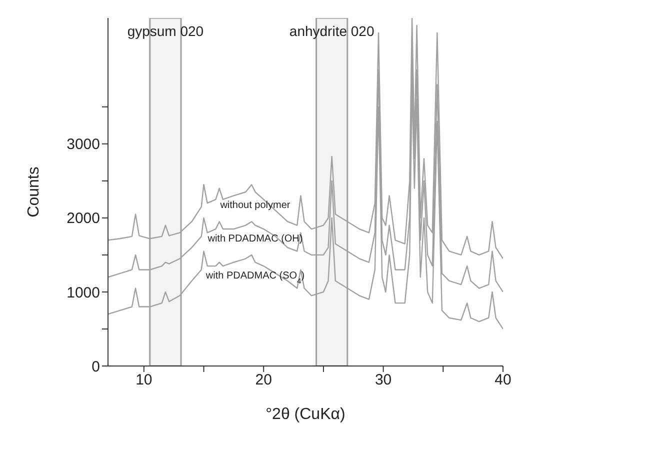 The width and height of the screenshot is (661, 449). What do you see at coordinates (165, 31) in the screenshot?
I see `band-label: gypsum 020` at bounding box center [165, 31].